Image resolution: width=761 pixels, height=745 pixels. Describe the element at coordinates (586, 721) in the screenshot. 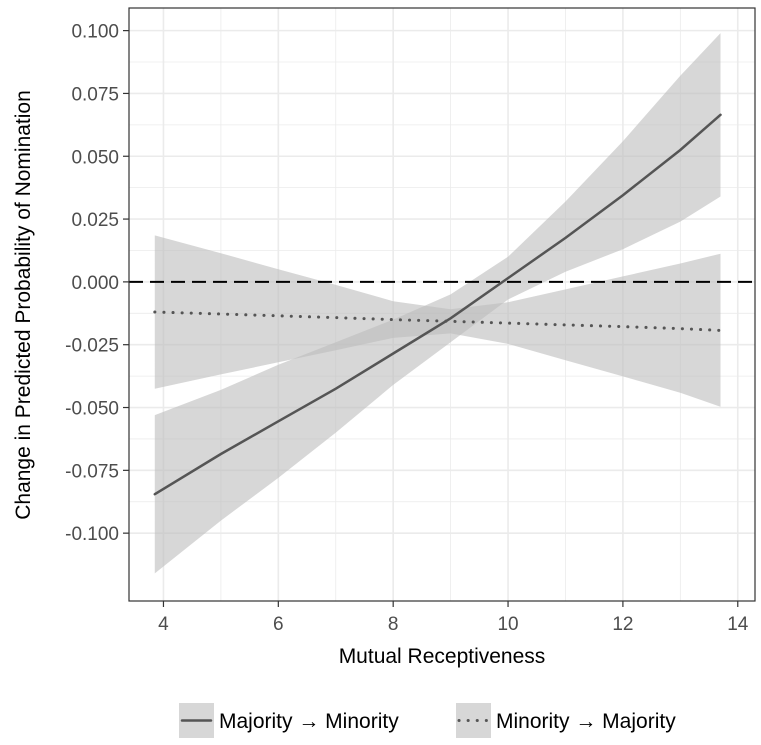

I see `legend-label: Minority → Majority` at that location.